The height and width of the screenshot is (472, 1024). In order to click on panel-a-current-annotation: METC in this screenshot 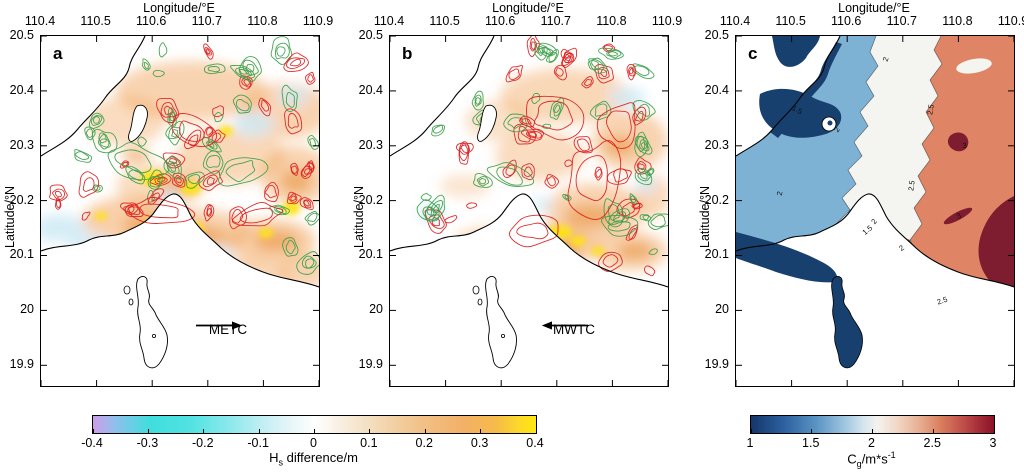, I will do `click(228, 330)`.